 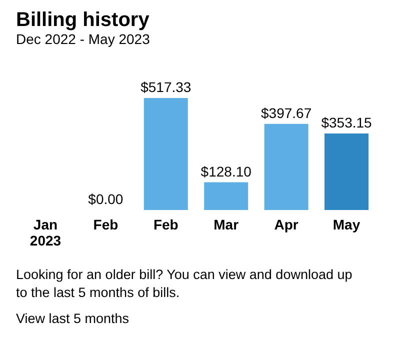 What do you see at coordinates (226, 171) in the screenshot?
I see `data-label: $128.10` at bounding box center [226, 171].